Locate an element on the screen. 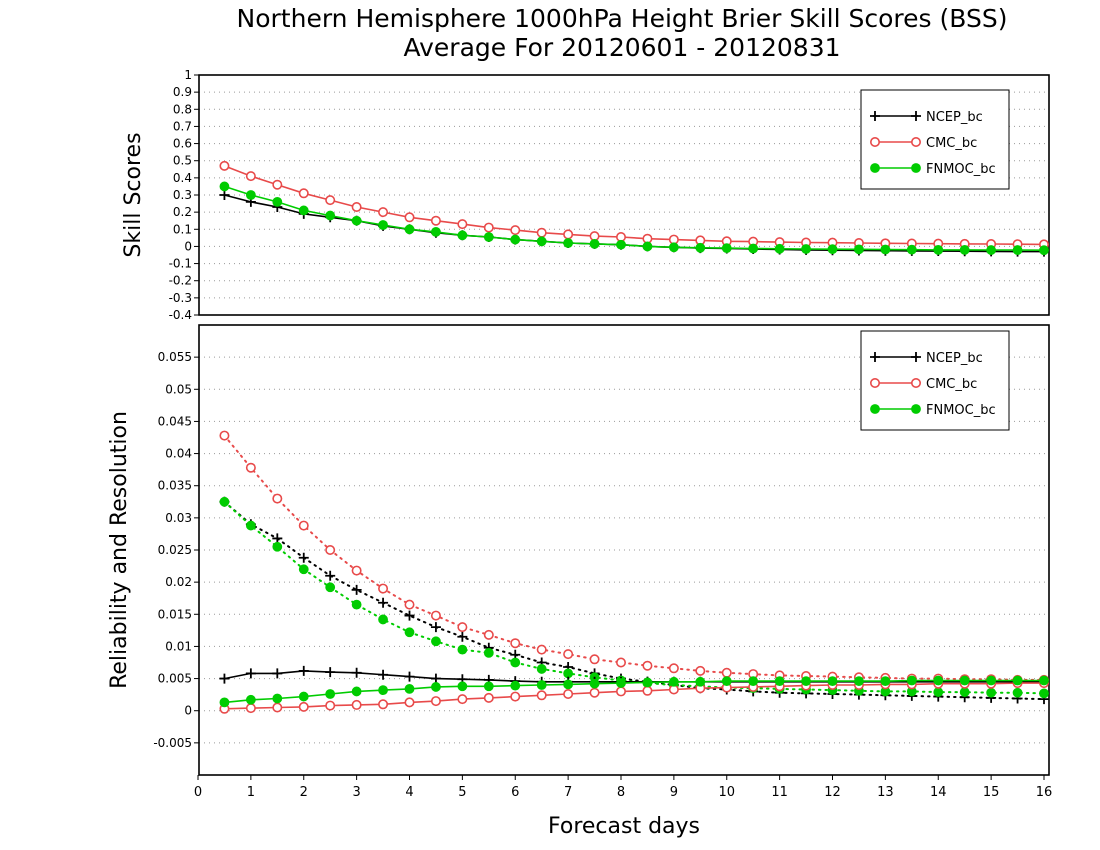 The image size is (1100, 850). y-tick-label: -0.2 is located at coordinates (180, 281).